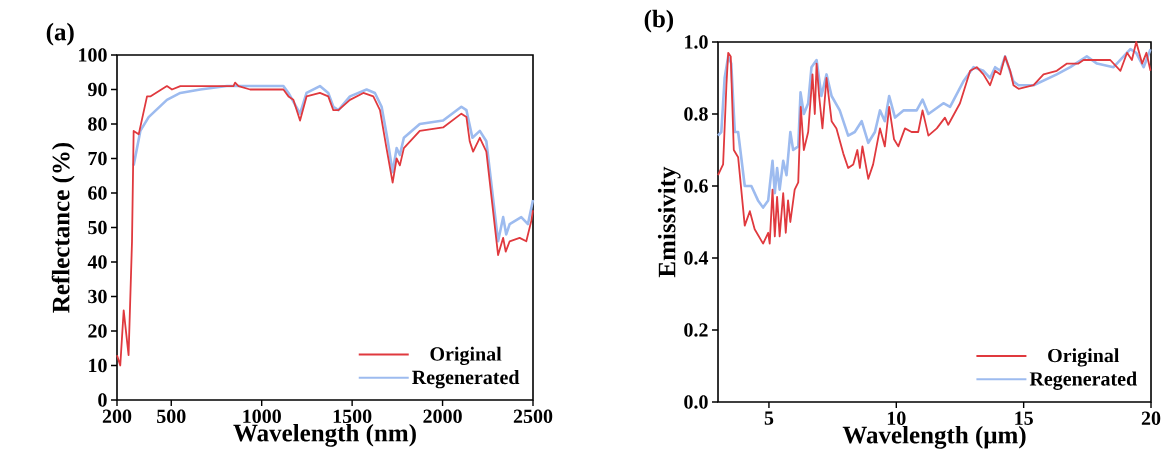 Image resolution: width=1165 pixels, height=466 pixels. Describe the element at coordinates (696, 258) in the screenshot. I see `y-tick-label: 0.4` at that location.